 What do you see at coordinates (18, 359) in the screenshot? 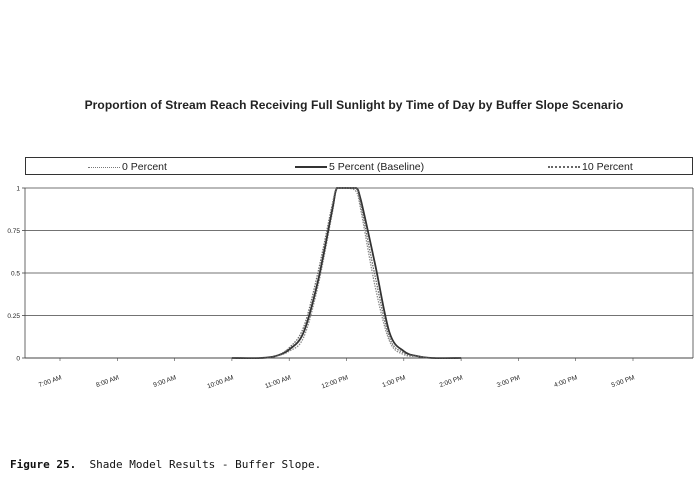
I see `y-tick-label-0: 0` at bounding box center [18, 359].